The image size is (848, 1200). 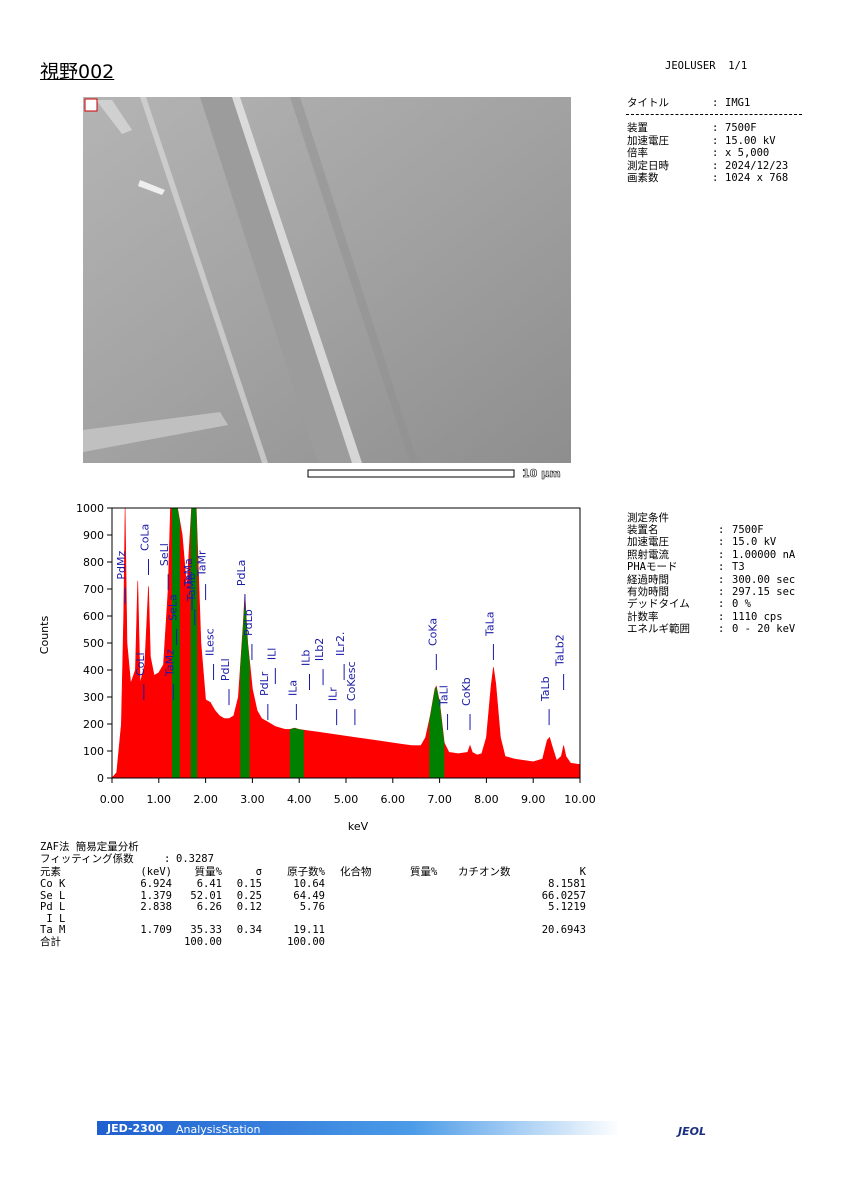 What do you see at coordinates (444, 696) in the screenshot?
I see `peak-label: TaLl` at bounding box center [444, 696].